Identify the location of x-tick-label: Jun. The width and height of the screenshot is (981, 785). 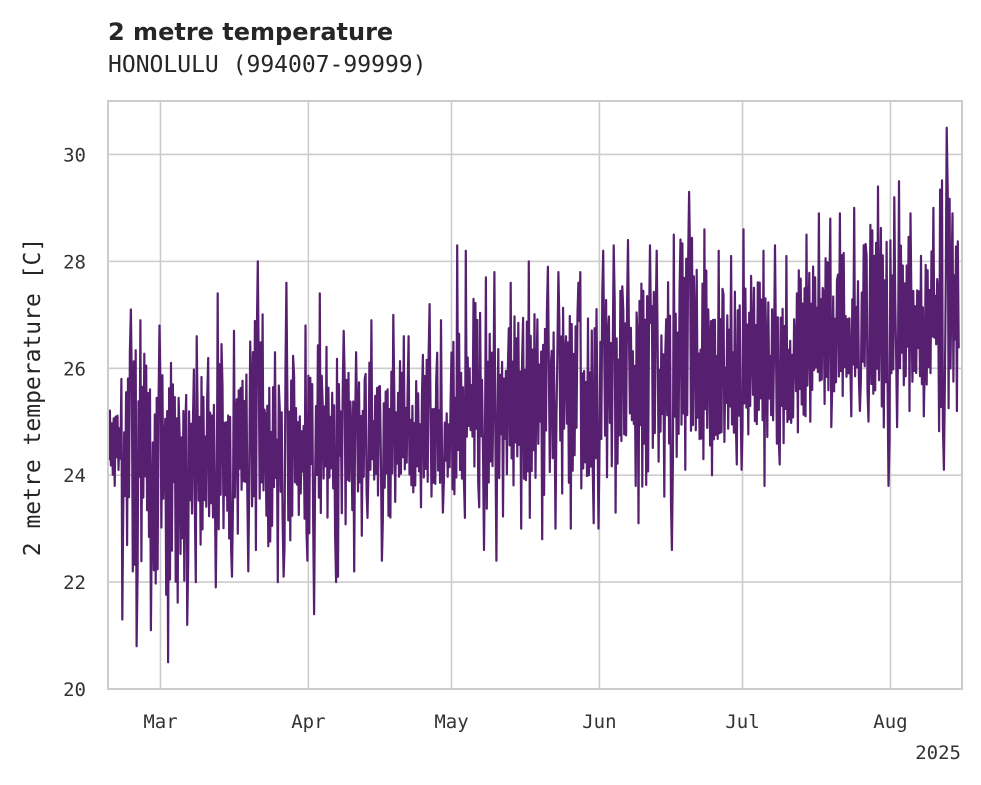
(599, 722).